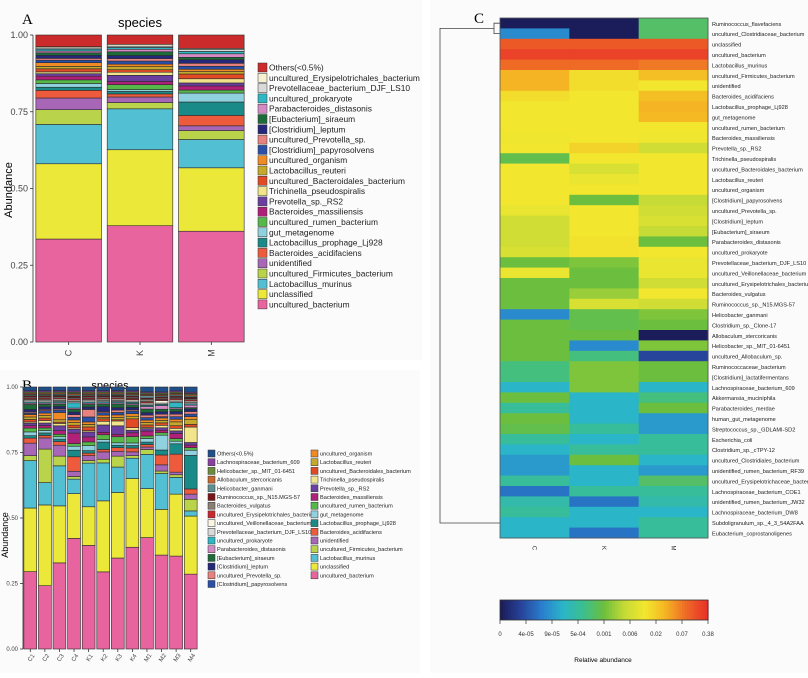 Image resolution: width=808 pixels, height=678 pixels. I want to click on chart-a-title: species, so click(140, 22).